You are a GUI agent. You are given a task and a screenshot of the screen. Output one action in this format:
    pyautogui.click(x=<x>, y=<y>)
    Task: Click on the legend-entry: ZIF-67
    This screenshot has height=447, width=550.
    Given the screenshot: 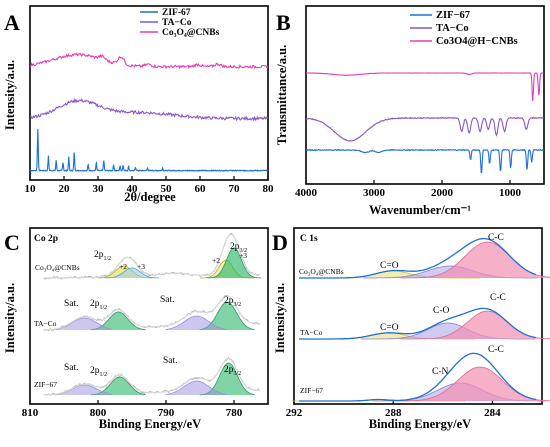 What is the action you would take?
    pyautogui.click(x=176, y=13)
    